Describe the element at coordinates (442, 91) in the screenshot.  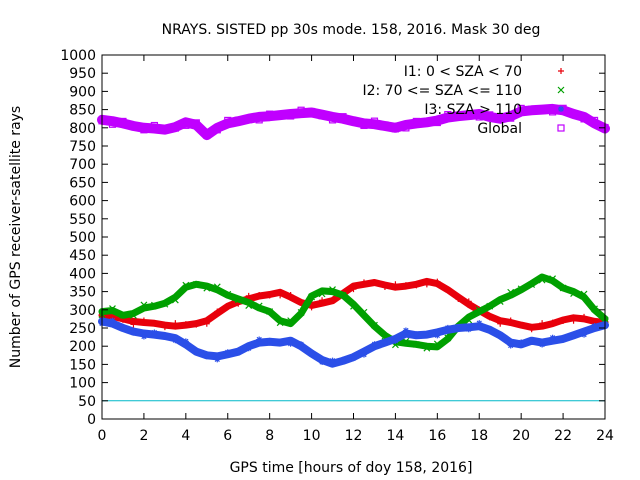
I see `legend-label: I2: 70 <= SZA <= 110` at that location.